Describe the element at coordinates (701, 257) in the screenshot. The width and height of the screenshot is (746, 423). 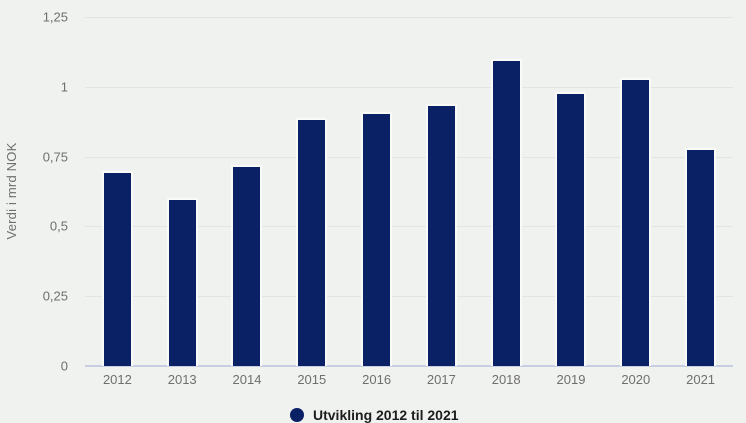
I see `bar-2021` at that location.